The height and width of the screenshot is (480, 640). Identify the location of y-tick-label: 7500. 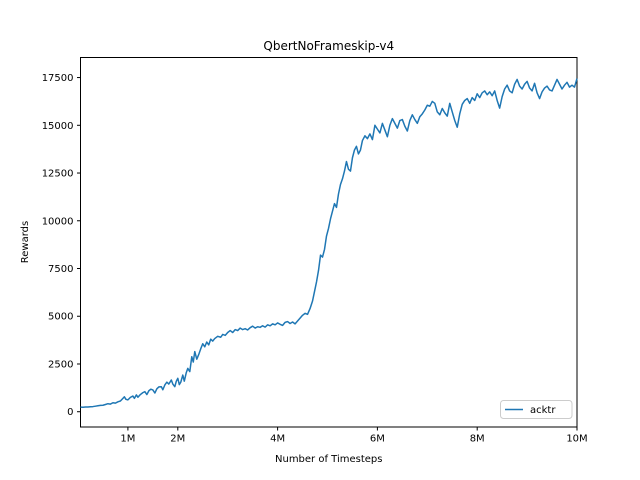
(60, 269).